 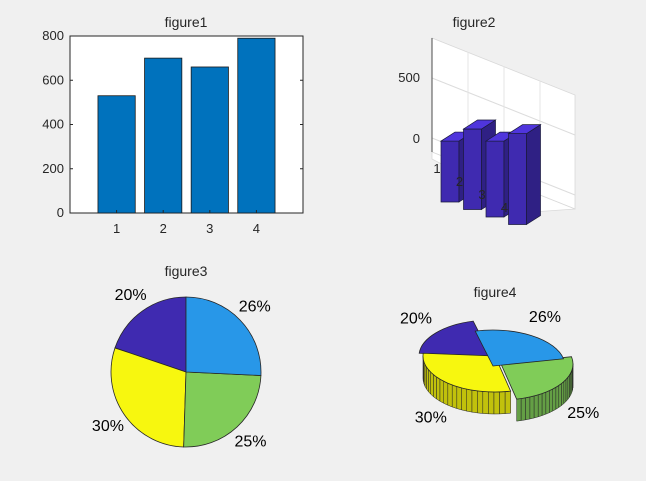 What do you see at coordinates (53, 168) in the screenshot?
I see `y-tick-label: 200` at bounding box center [53, 168].